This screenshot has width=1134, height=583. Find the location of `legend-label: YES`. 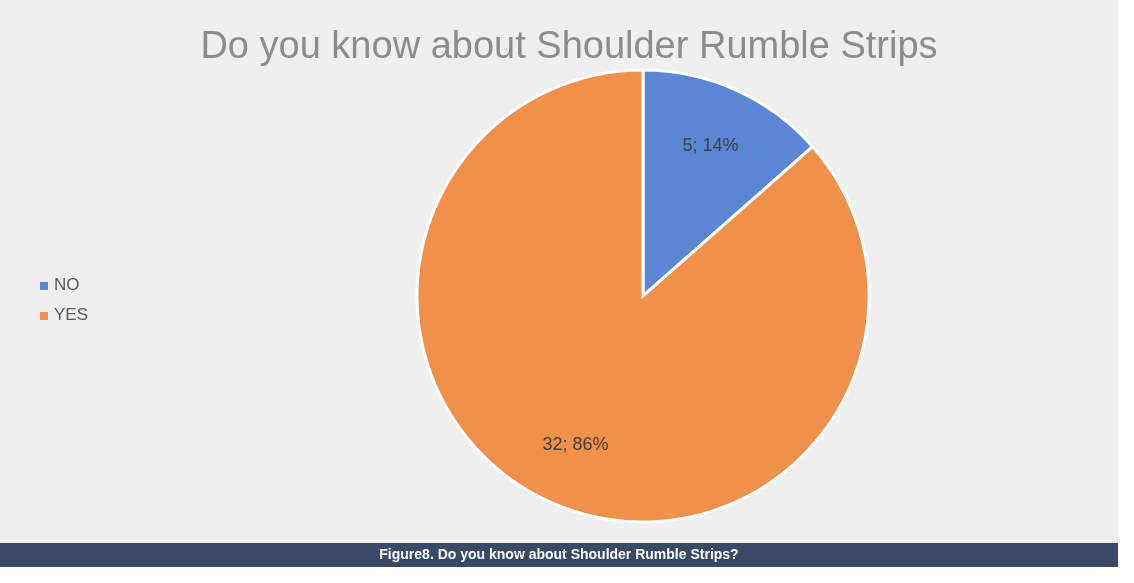

legend-label: YES is located at coordinates (71, 315).